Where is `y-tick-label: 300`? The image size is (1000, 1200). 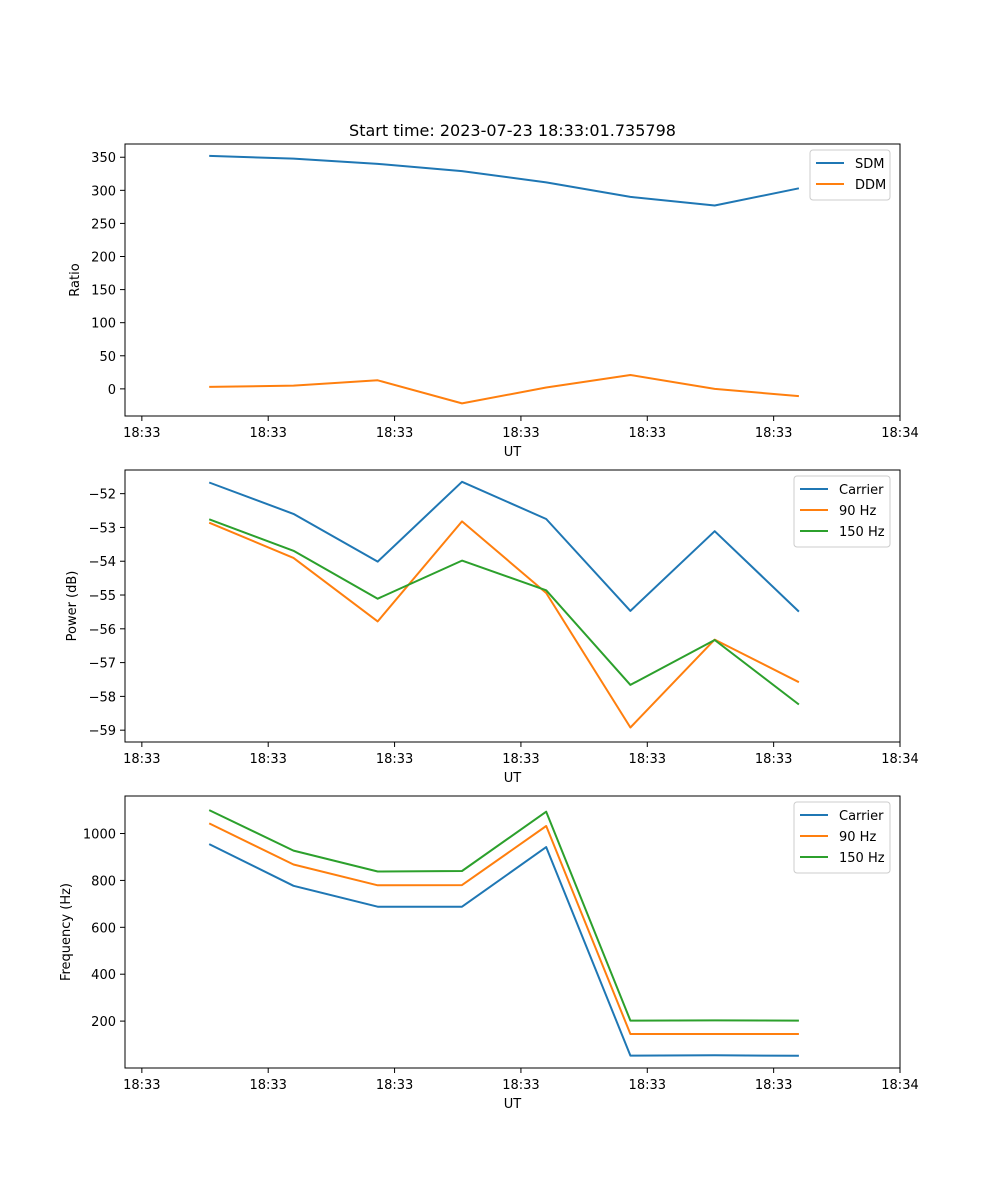 y-tick-label: 300 is located at coordinates (103, 191).